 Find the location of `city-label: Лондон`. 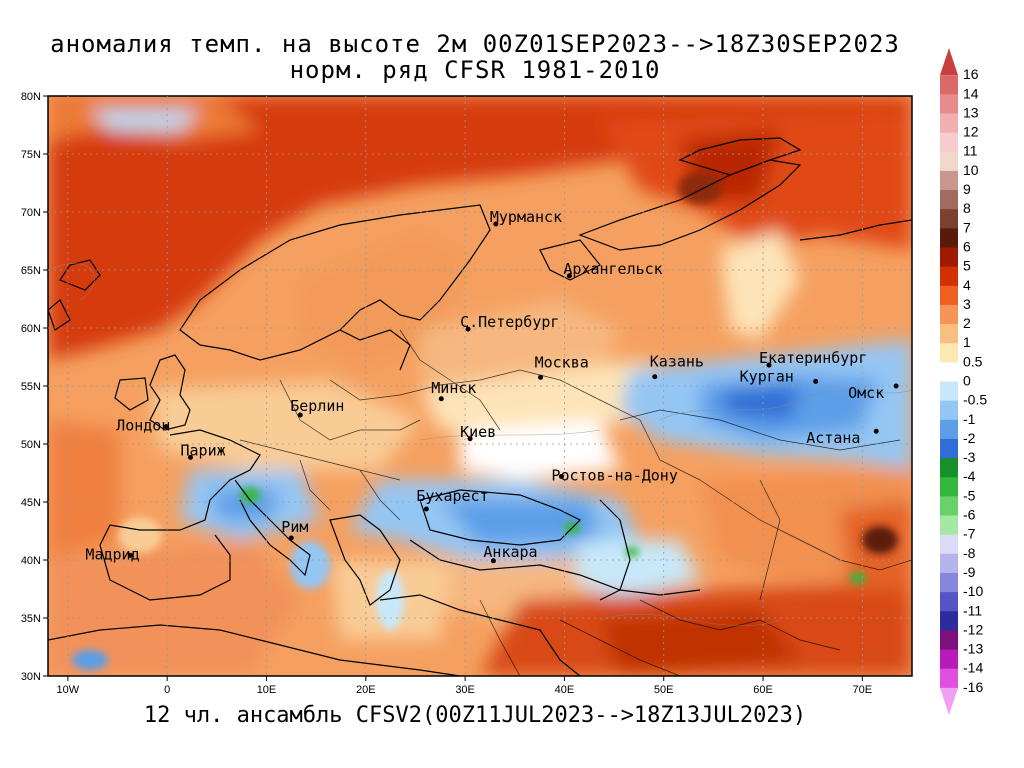

city-label: Лондон is located at coordinates (143, 426).